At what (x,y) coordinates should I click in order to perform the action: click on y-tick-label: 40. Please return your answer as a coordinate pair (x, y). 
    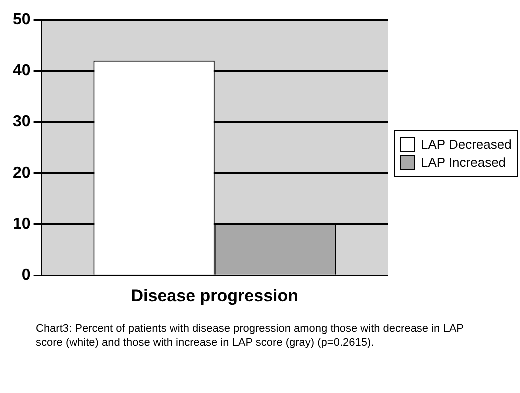
    Looking at the image, I should click on (22, 71).